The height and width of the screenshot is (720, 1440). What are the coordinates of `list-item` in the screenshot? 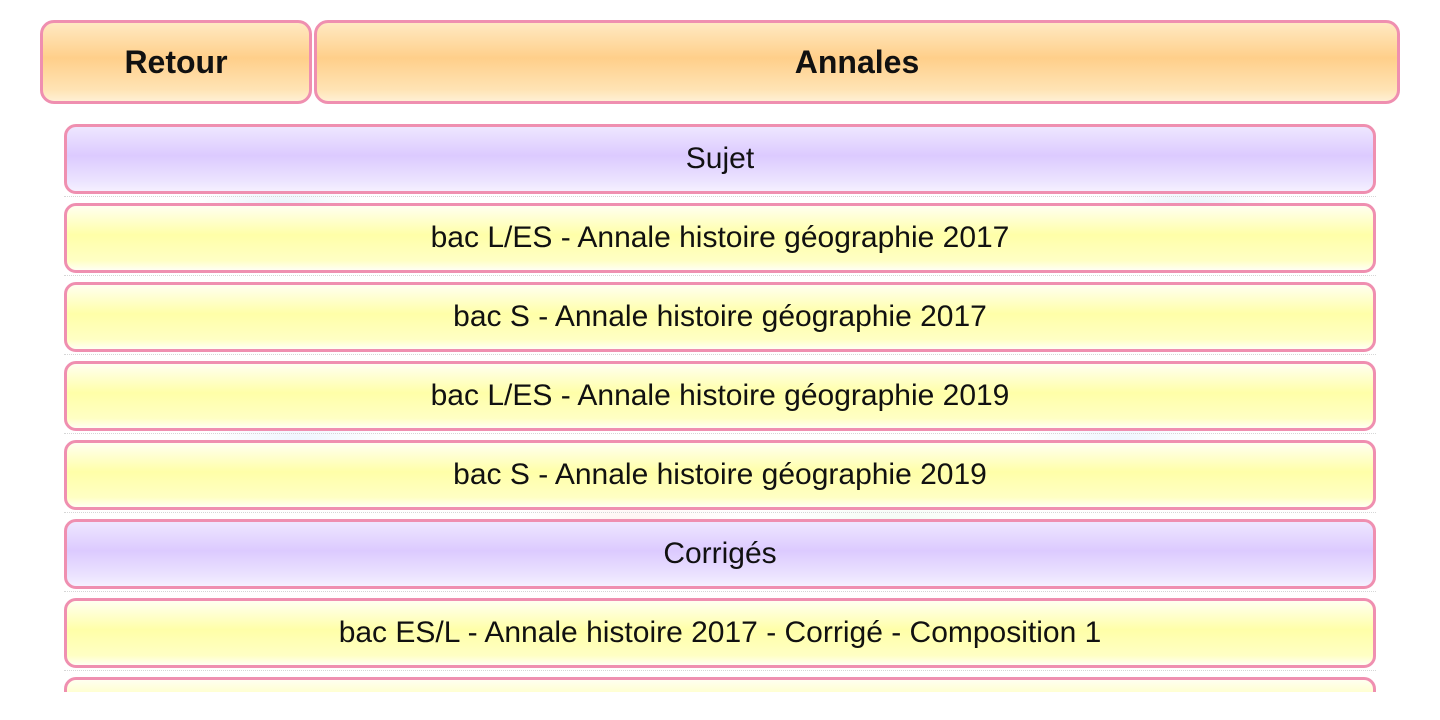 It's located at (720, 684).